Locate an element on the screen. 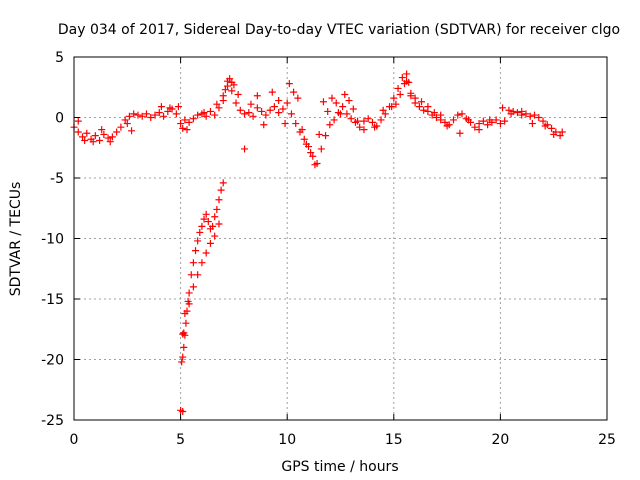  x-tick-label: 15 is located at coordinates (394, 440).